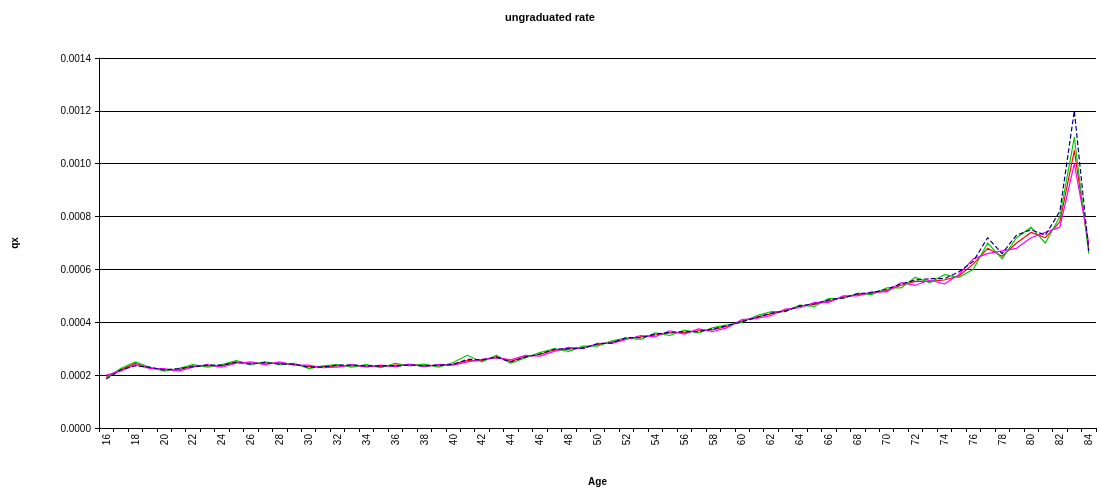 This screenshot has height=491, width=1100. What do you see at coordinates (684, 439) in the screenshot?
I see `x-tick-label: 56` at bounding box center [684, 439].